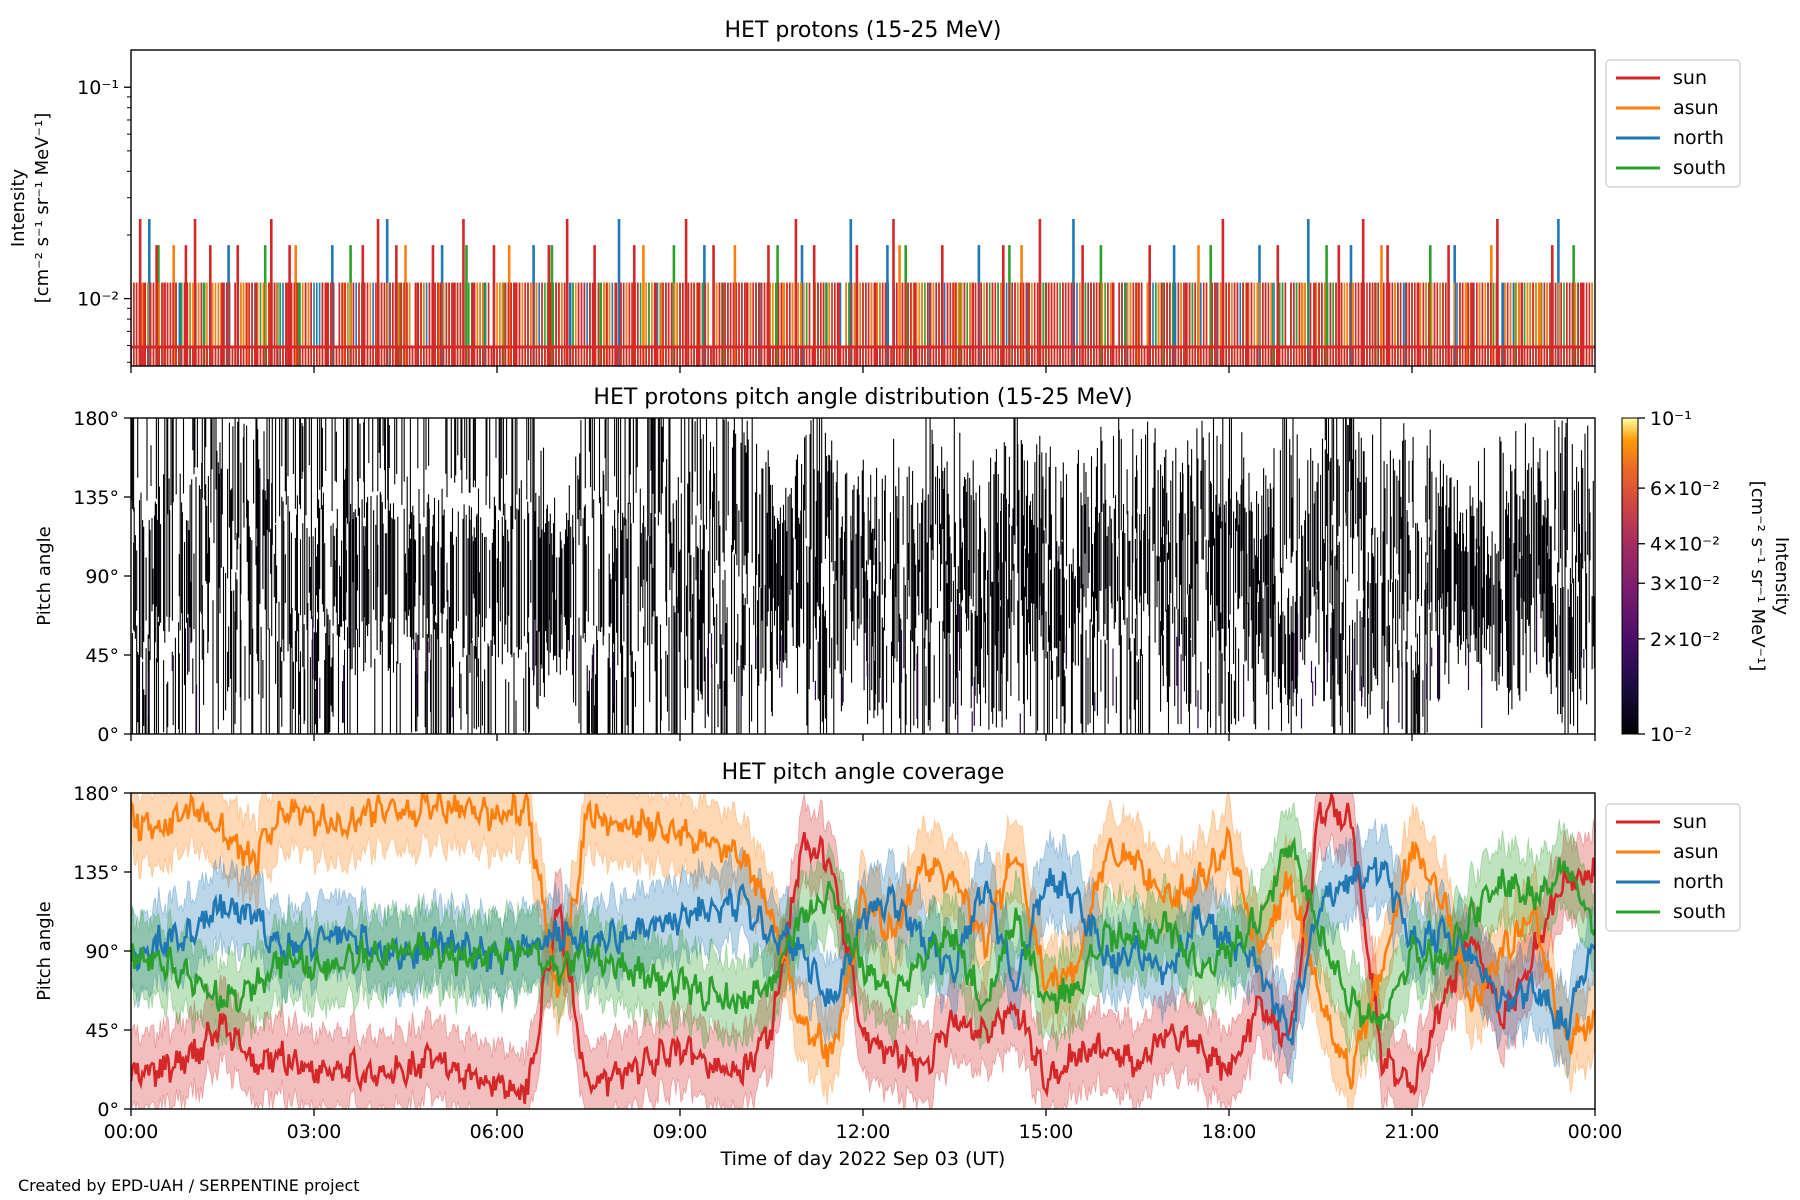  Describe the element at coordinates (497, 1132) in the screenshot. I see `xtick-label: 06:00` at that location.